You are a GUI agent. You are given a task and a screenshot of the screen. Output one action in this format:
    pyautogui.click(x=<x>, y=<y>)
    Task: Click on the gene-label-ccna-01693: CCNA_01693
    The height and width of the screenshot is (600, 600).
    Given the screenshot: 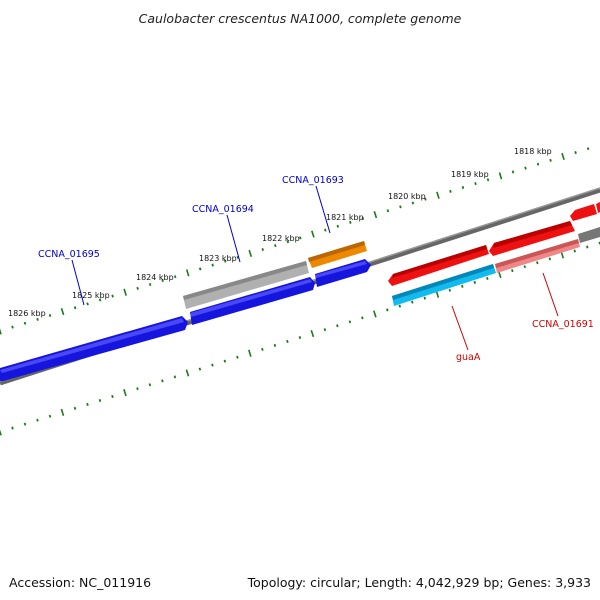 What is the action you would take?
    pyautogui.click(x=313, y=180)
    